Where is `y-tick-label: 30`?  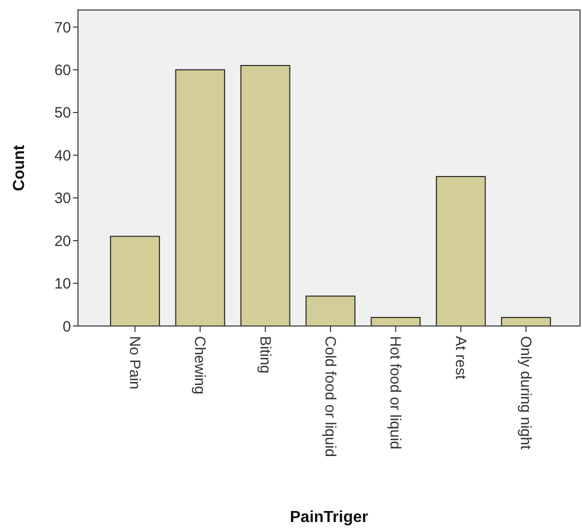 y-tick-label: 30 is located at coordinates (62, 199).